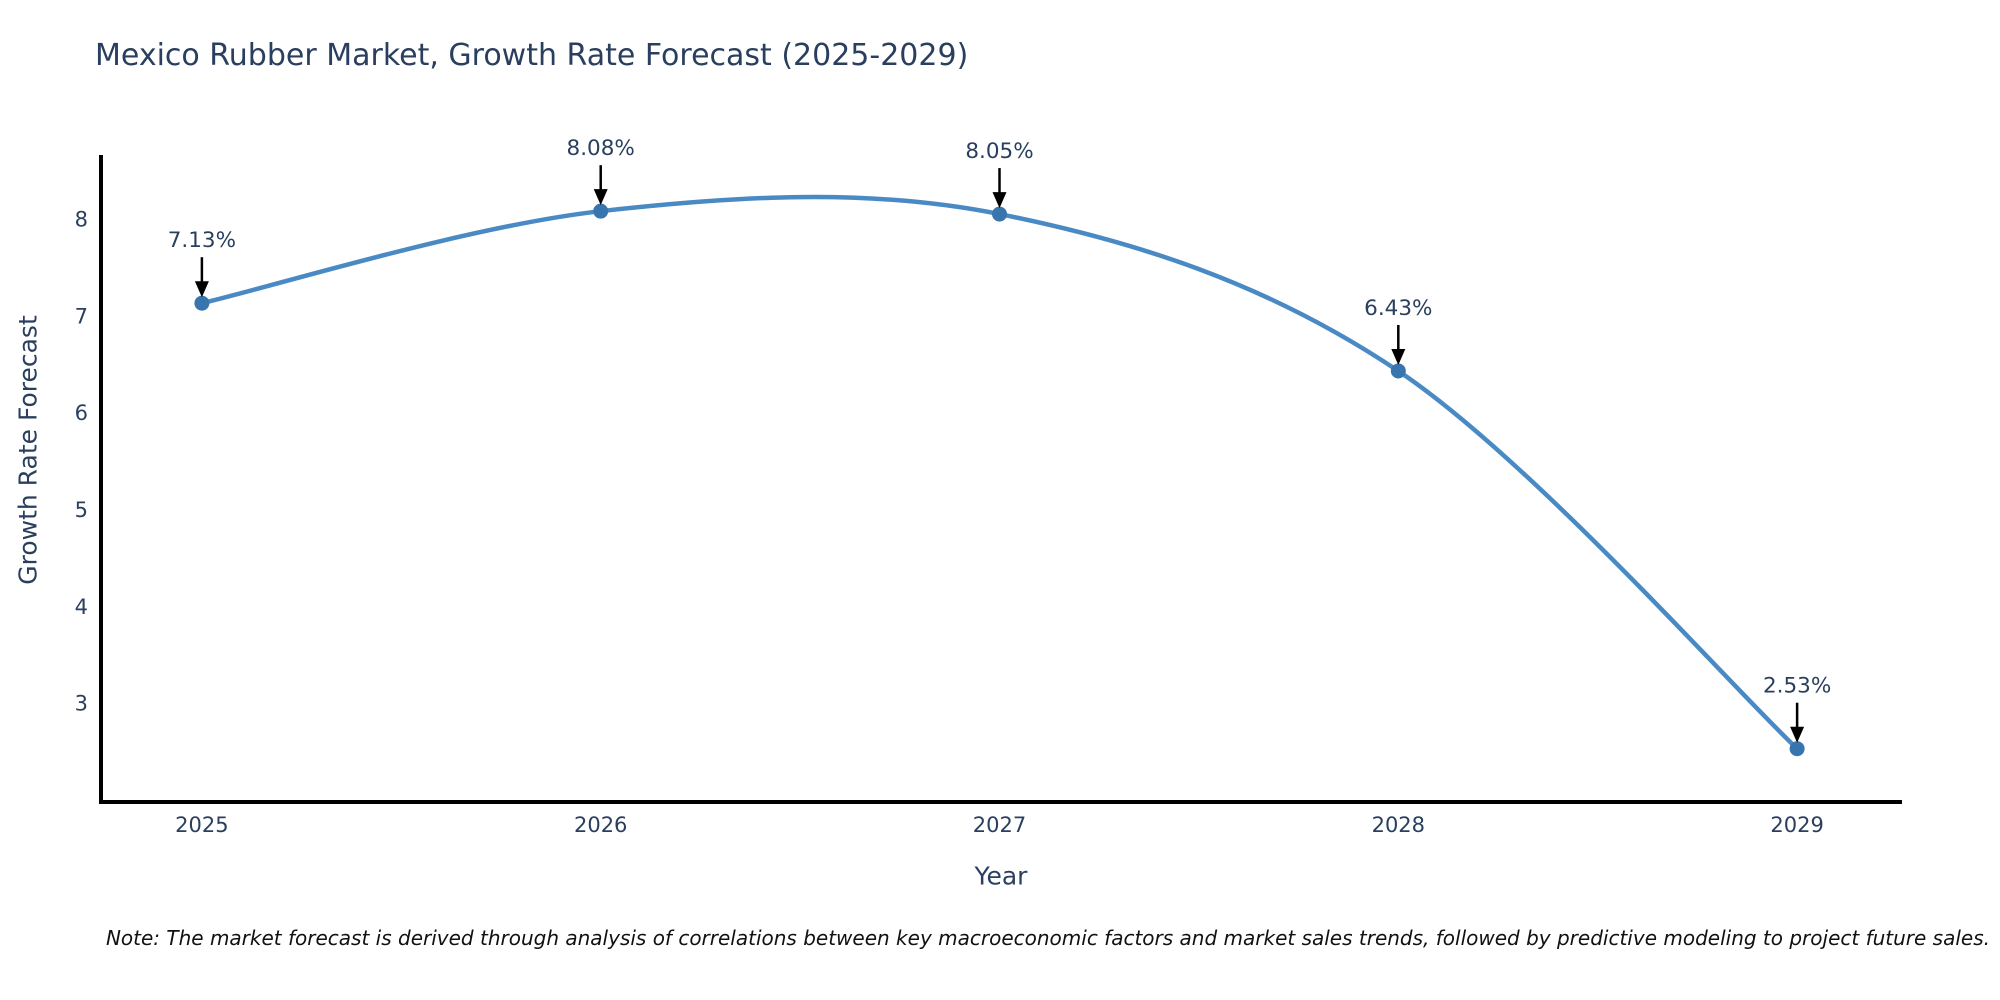 Image resolution: width=2000 pixels, height=1000 pixels. I want to click on x-tick-label: 2026, so click(600, 825).